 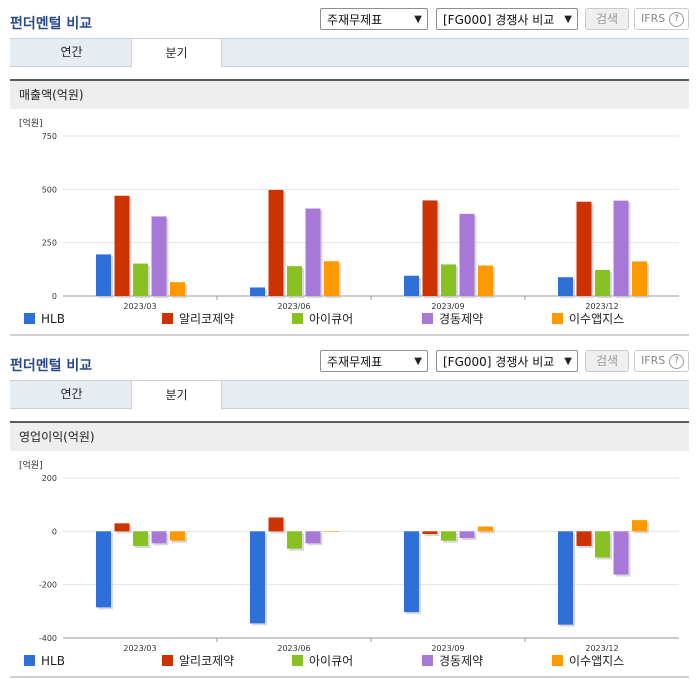 I want to click on compare-group-value: [FG000] 경쟁사 비교, so click(x=499, y=362).